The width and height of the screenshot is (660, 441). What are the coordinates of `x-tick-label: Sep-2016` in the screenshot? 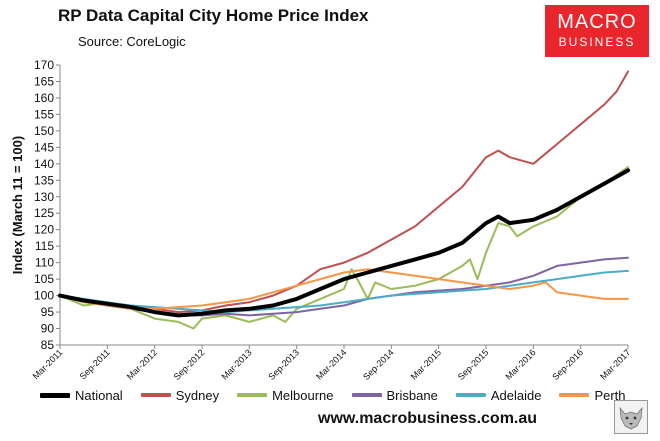 It's located at (567, 364).